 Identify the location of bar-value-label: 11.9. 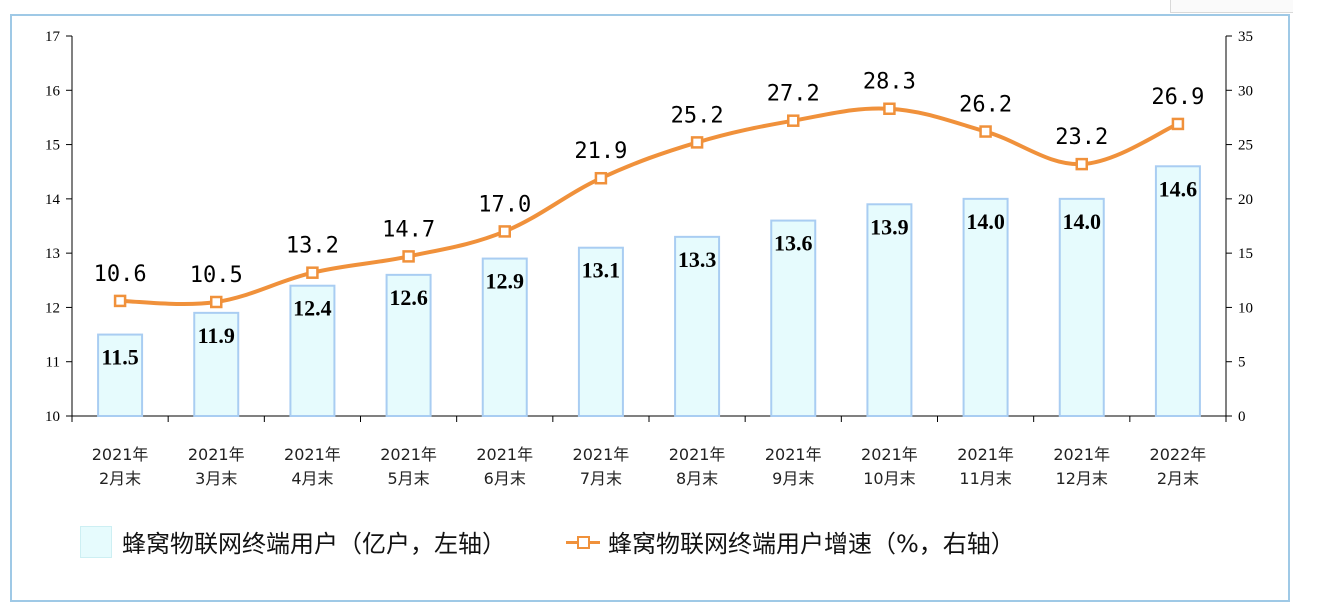
(216, 335).